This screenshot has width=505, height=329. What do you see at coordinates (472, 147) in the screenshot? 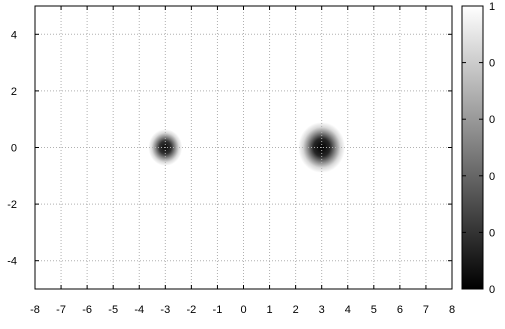
I see `colorbar-gradient` at bounding box center [472, 147].